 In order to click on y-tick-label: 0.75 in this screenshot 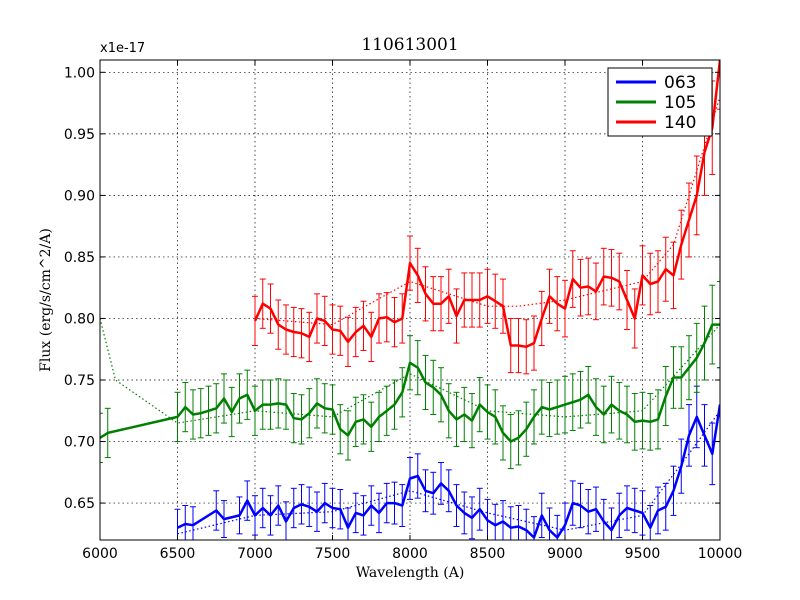, I will do `click(79, 381)`.